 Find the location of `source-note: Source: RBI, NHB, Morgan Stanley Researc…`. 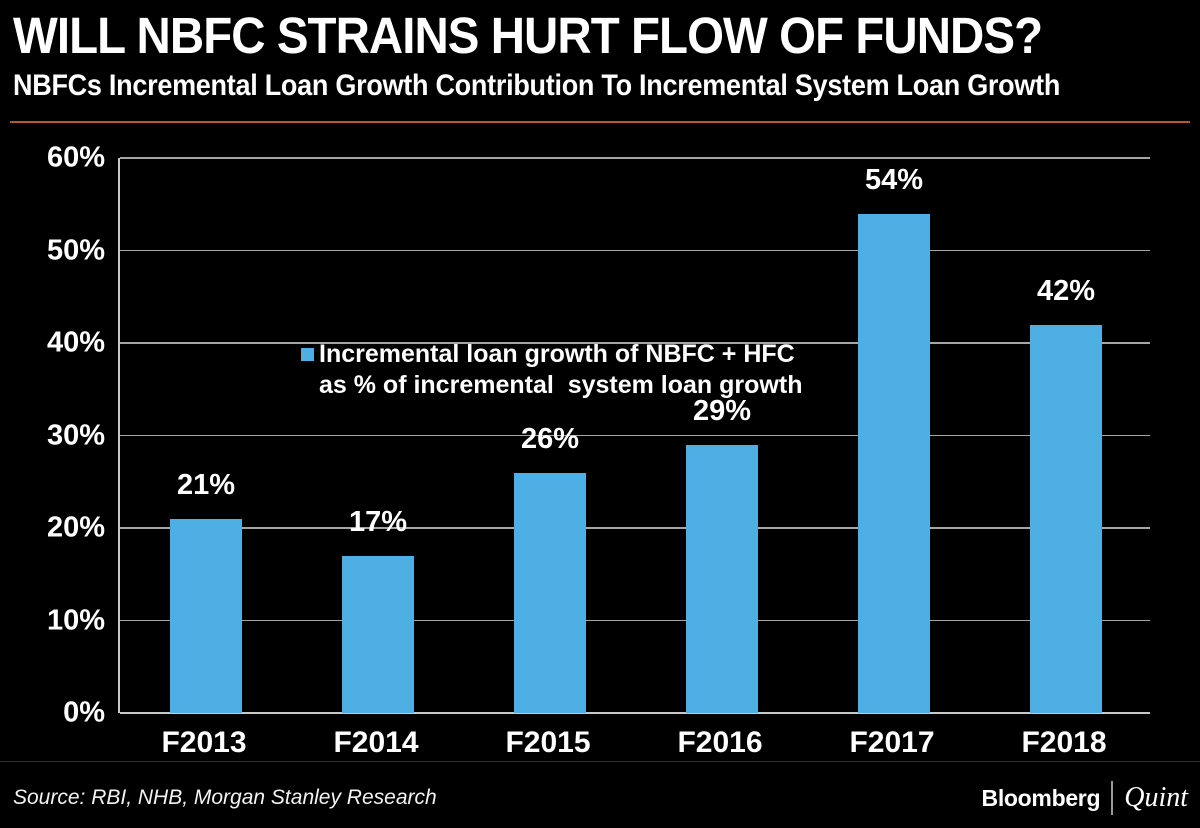

source-note: Source: RBI, NHB, Morgan Stanley Researc… is located at coordinates (225, 797).